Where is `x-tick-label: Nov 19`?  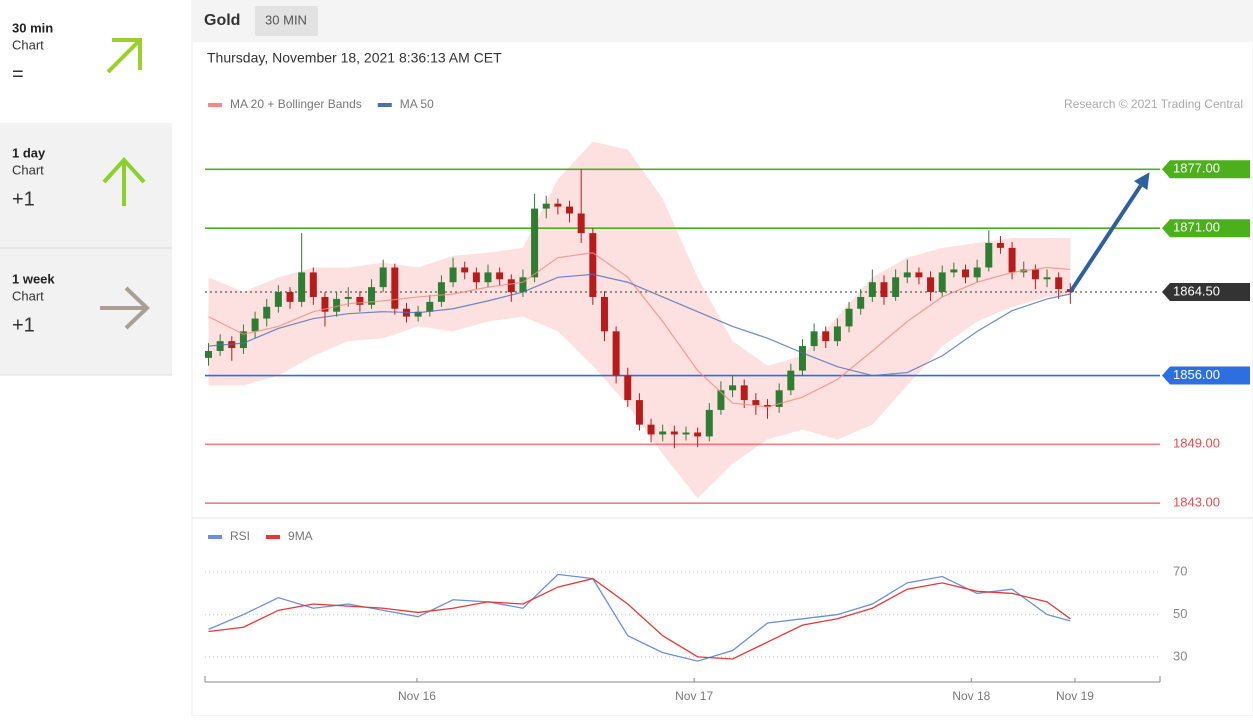 x-tick-label: Nov 19 is located at coordinates (1075, 696).